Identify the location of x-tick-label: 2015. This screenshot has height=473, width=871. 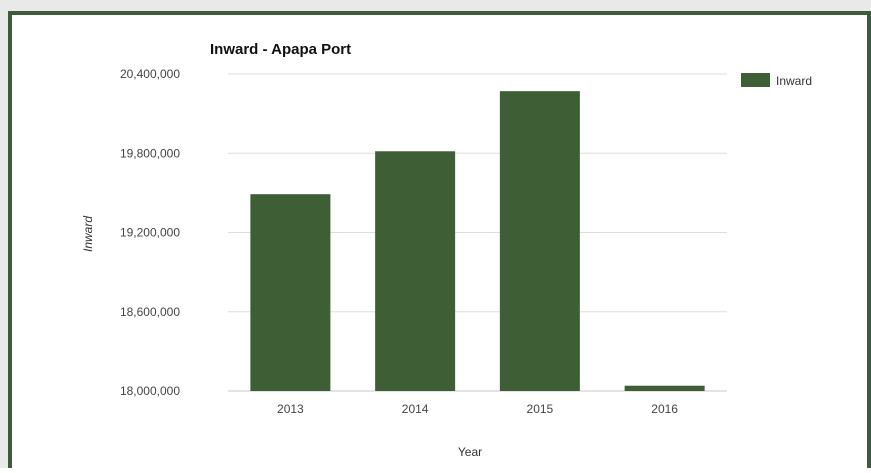
(540, 409).